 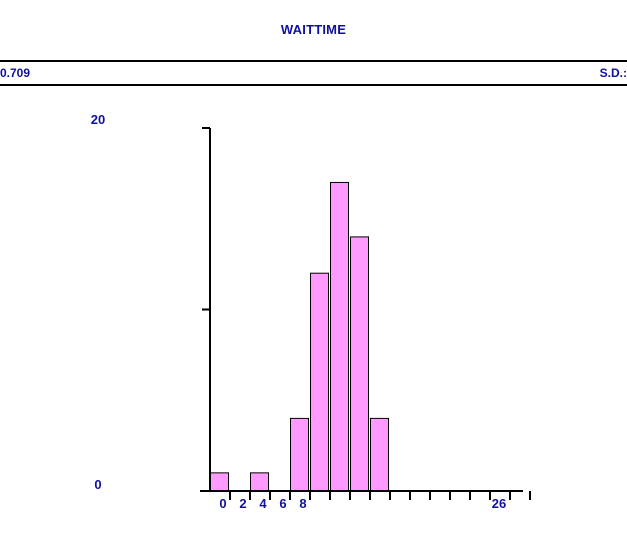 What do you see at coordinates (97, 484) in the screenshot?
I see `y-tick-label: 0` at bounding box center [97, 484].